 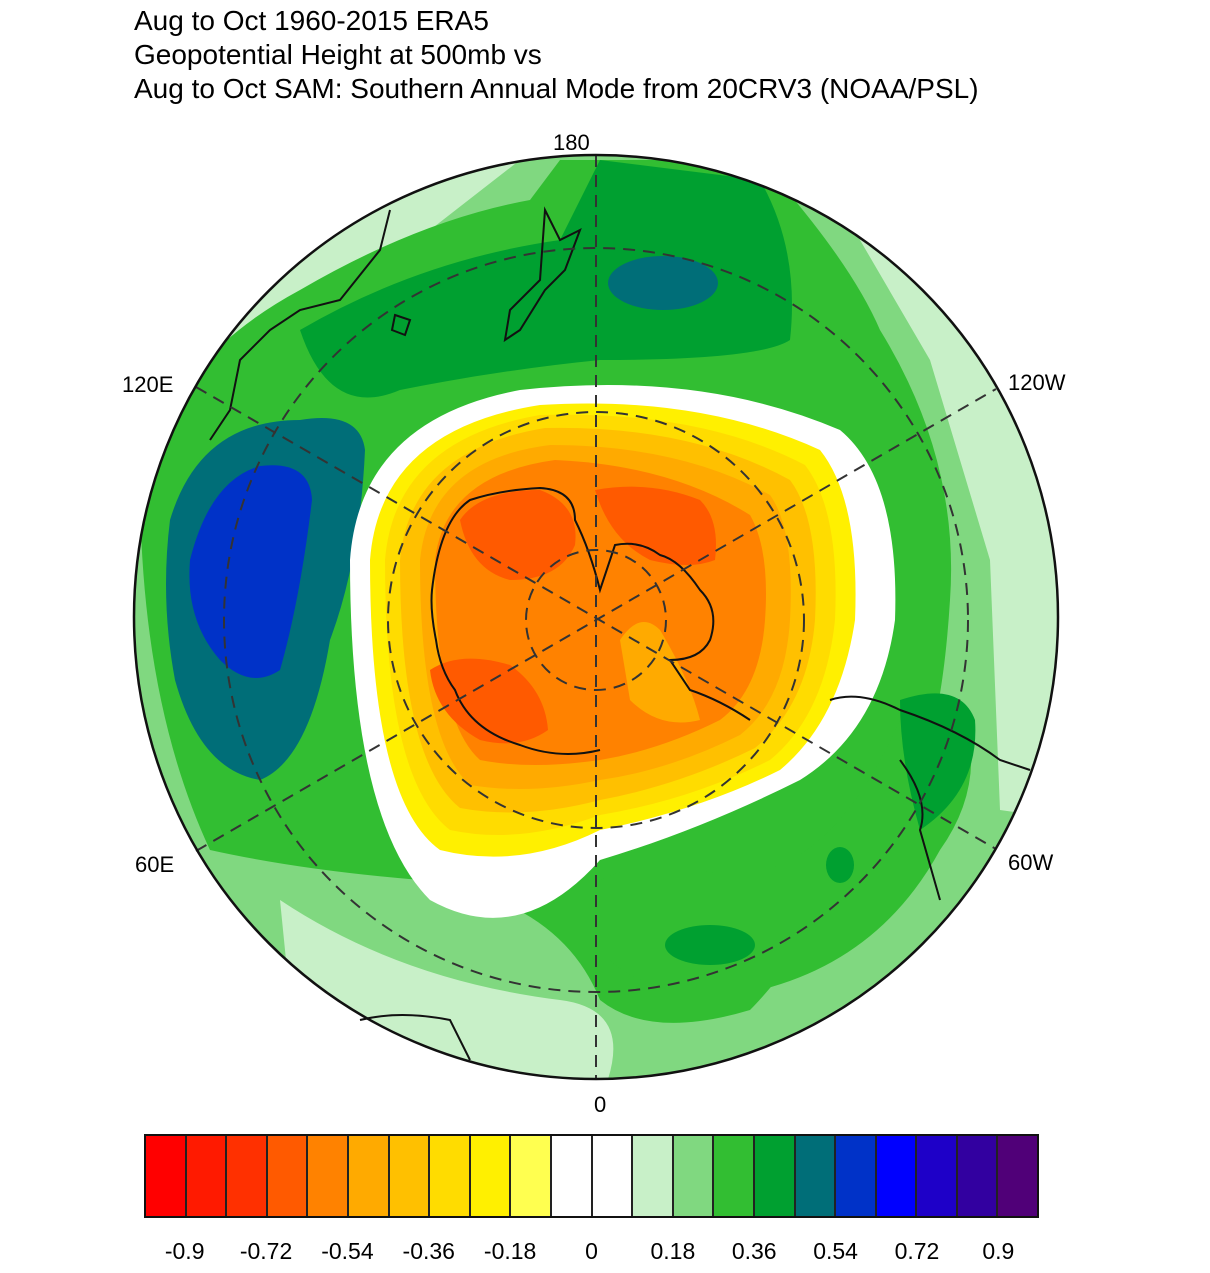 I want to click on lon-label-180: 180, so click(x=571, y=142).